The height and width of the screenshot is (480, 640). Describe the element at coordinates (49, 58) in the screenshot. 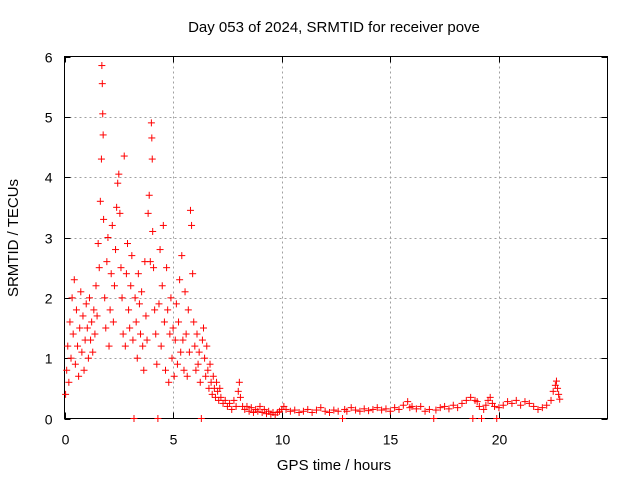

I see `y-tick-label: 6` at that location.